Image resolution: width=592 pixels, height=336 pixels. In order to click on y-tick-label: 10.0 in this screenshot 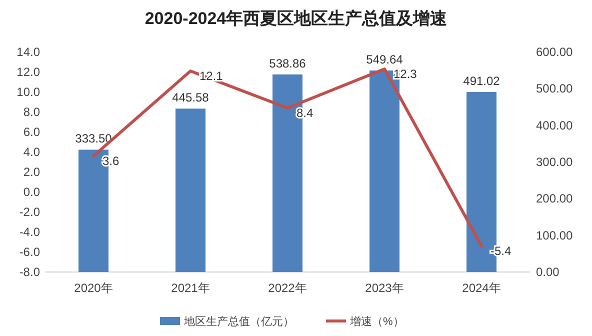, I will do `click(28, 92)`.